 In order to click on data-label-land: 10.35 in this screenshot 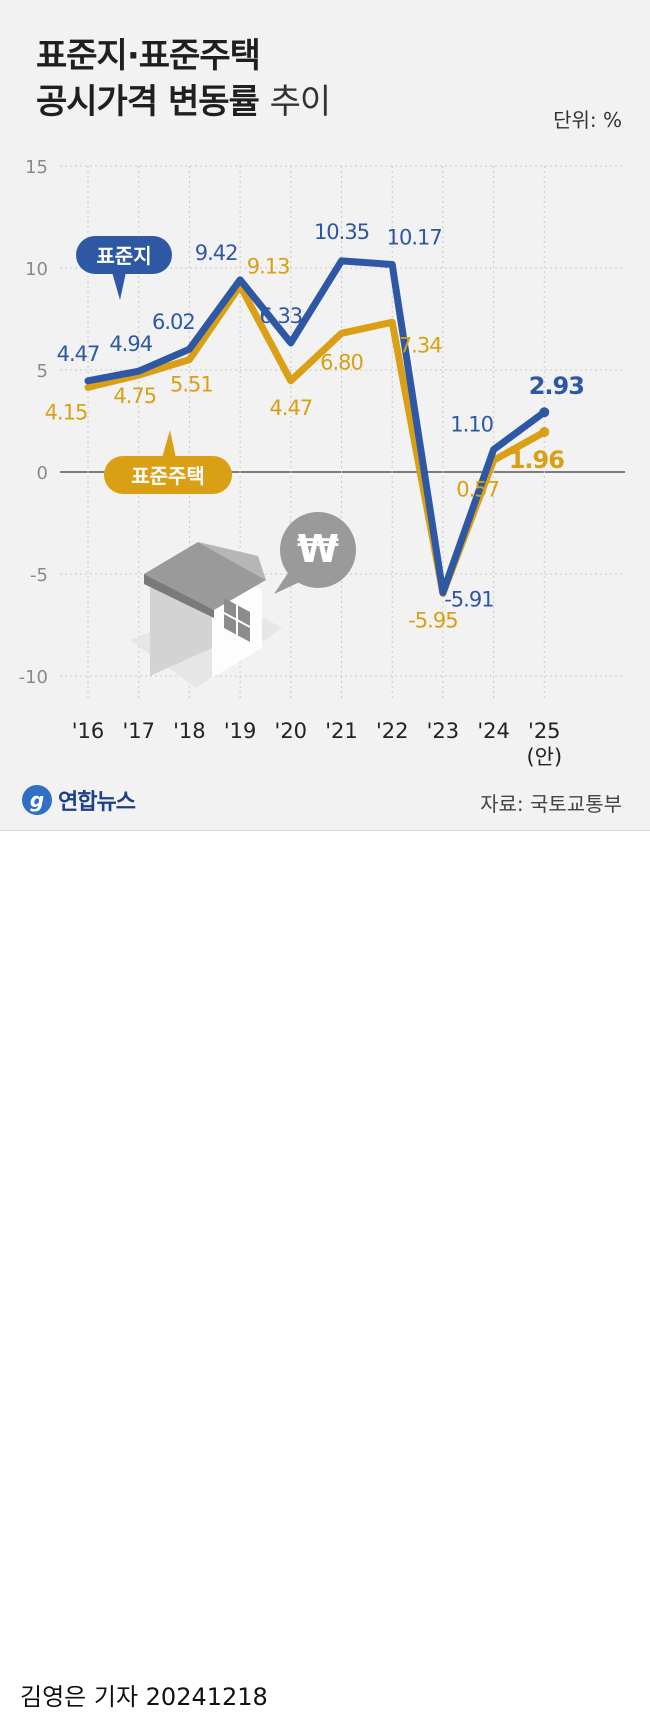, I will do `click(341, 232)`.